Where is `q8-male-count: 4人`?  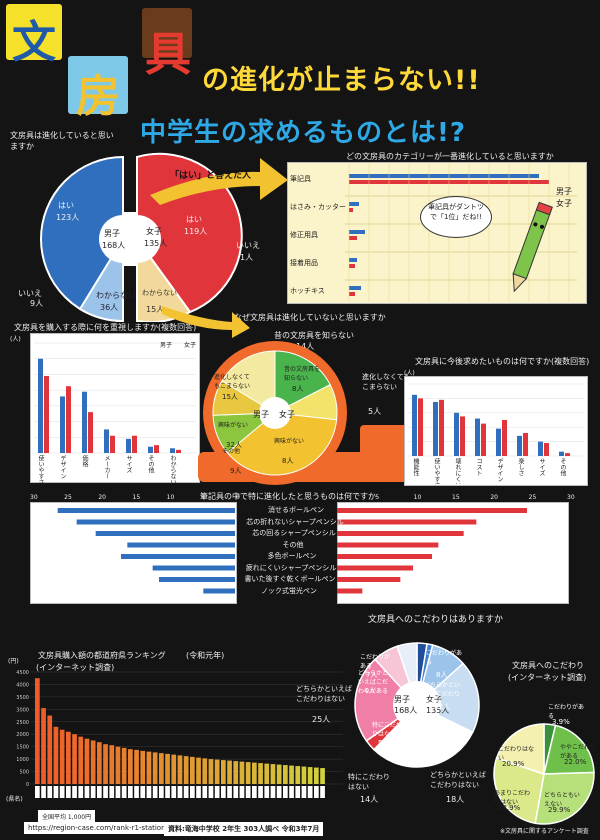 q8-male-count: 4人 is located at coordinates (370, 691).